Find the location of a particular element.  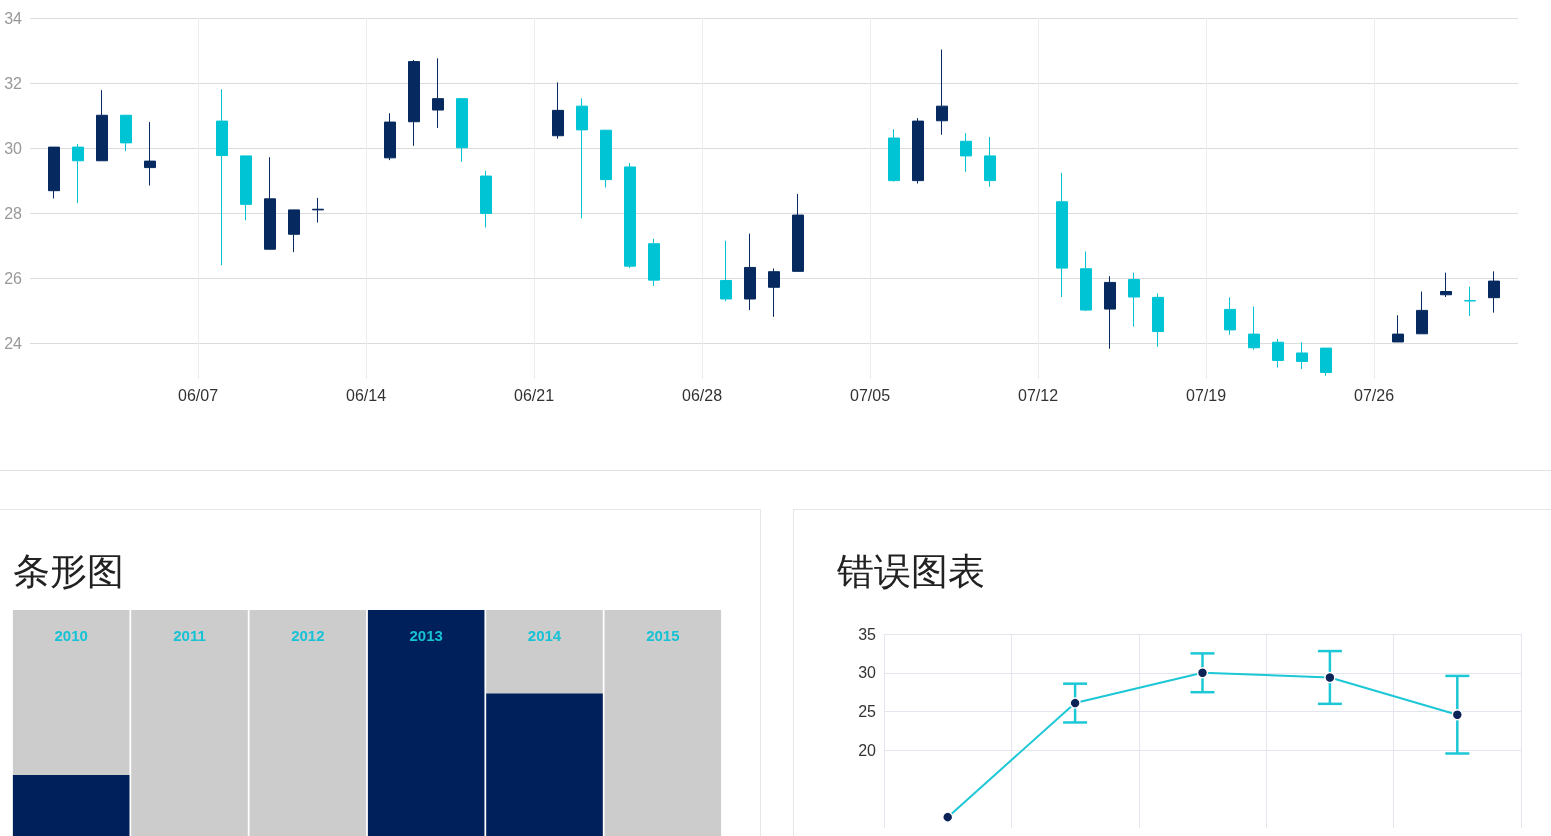

y-tick-label: 24 is located at coordinates (13, 343).